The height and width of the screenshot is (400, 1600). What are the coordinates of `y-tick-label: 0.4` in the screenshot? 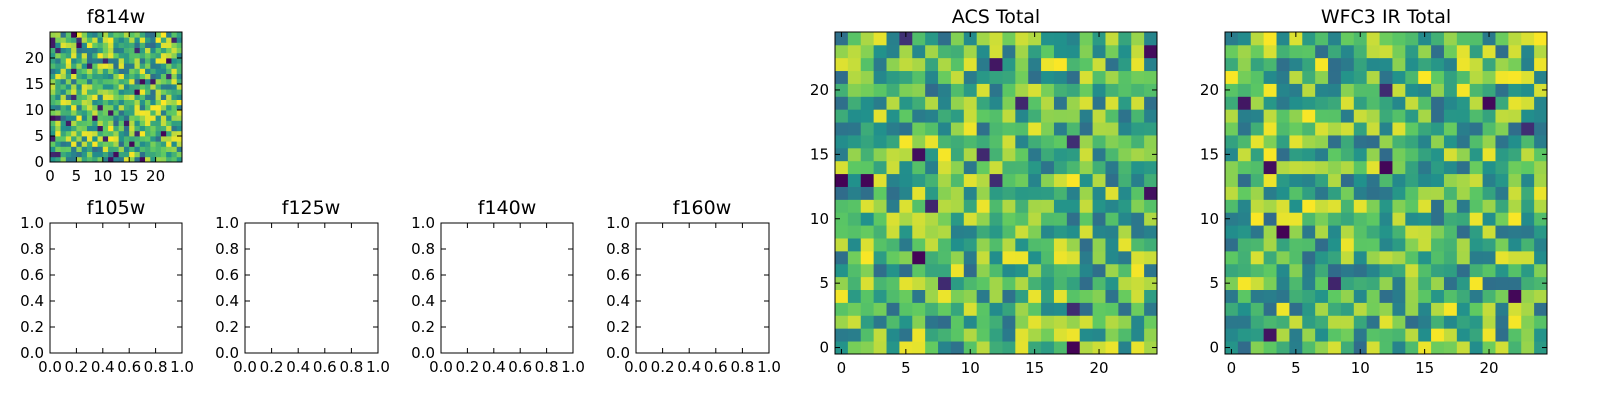 It's located at (32, 301).